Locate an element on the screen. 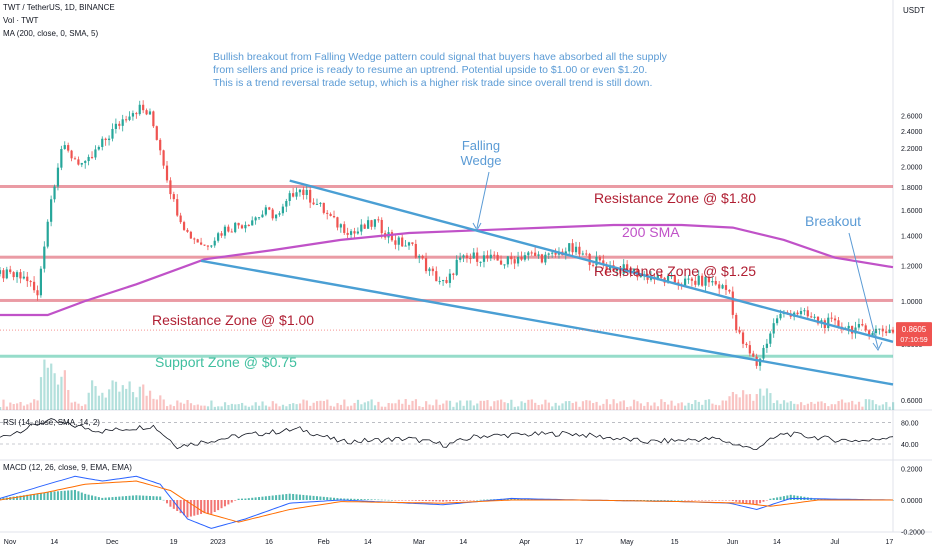  price-tick-label: 1.8000 is located at coordinates (912, 188).